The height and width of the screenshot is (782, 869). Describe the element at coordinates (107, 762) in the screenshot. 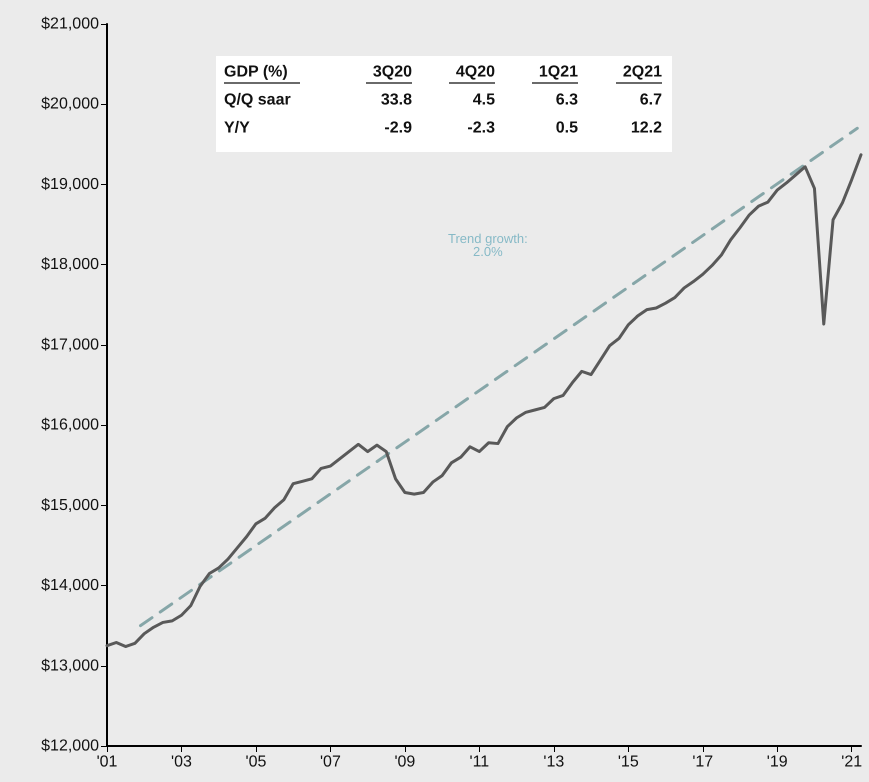

I see `x-tick-label: '01` at that location.